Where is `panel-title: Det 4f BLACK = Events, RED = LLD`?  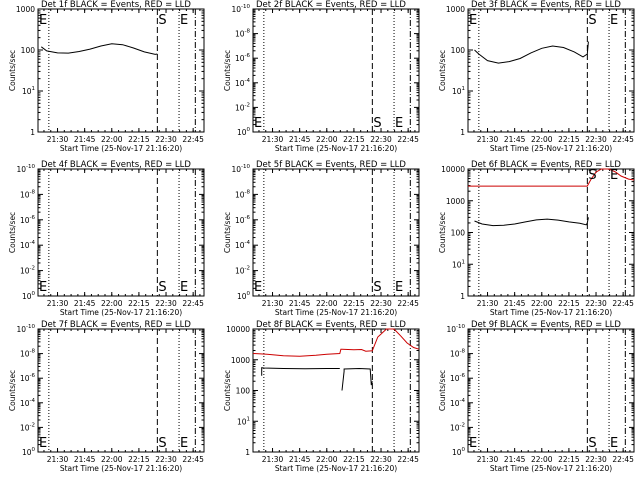 panel-title: Det 4f BLACK = Events, RED = LLD is located at coordinates (116, 165).